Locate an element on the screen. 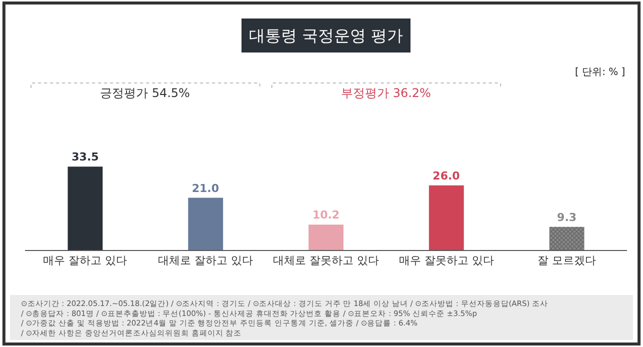 This screenshot has height=347, width=643. data-label: 9.3 is located at coordinates (567, 217).